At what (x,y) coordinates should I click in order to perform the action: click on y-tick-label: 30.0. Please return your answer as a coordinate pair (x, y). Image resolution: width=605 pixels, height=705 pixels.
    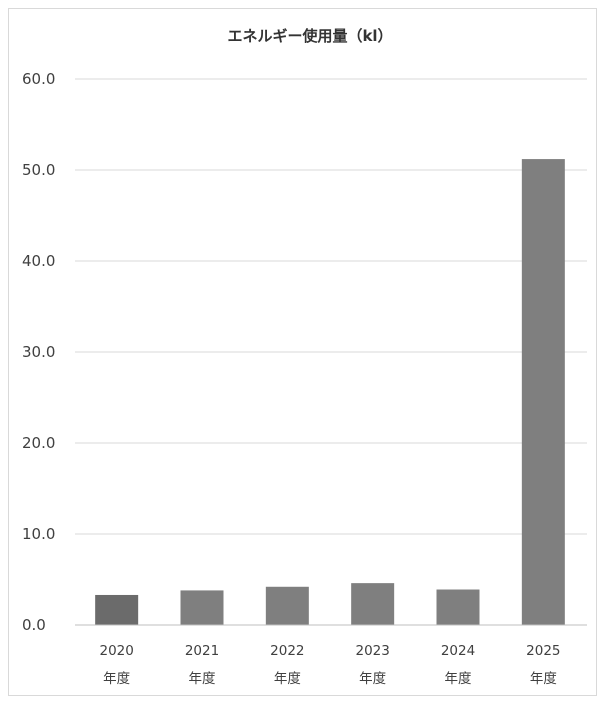
    Looking at the image, I should click on (38, 352).